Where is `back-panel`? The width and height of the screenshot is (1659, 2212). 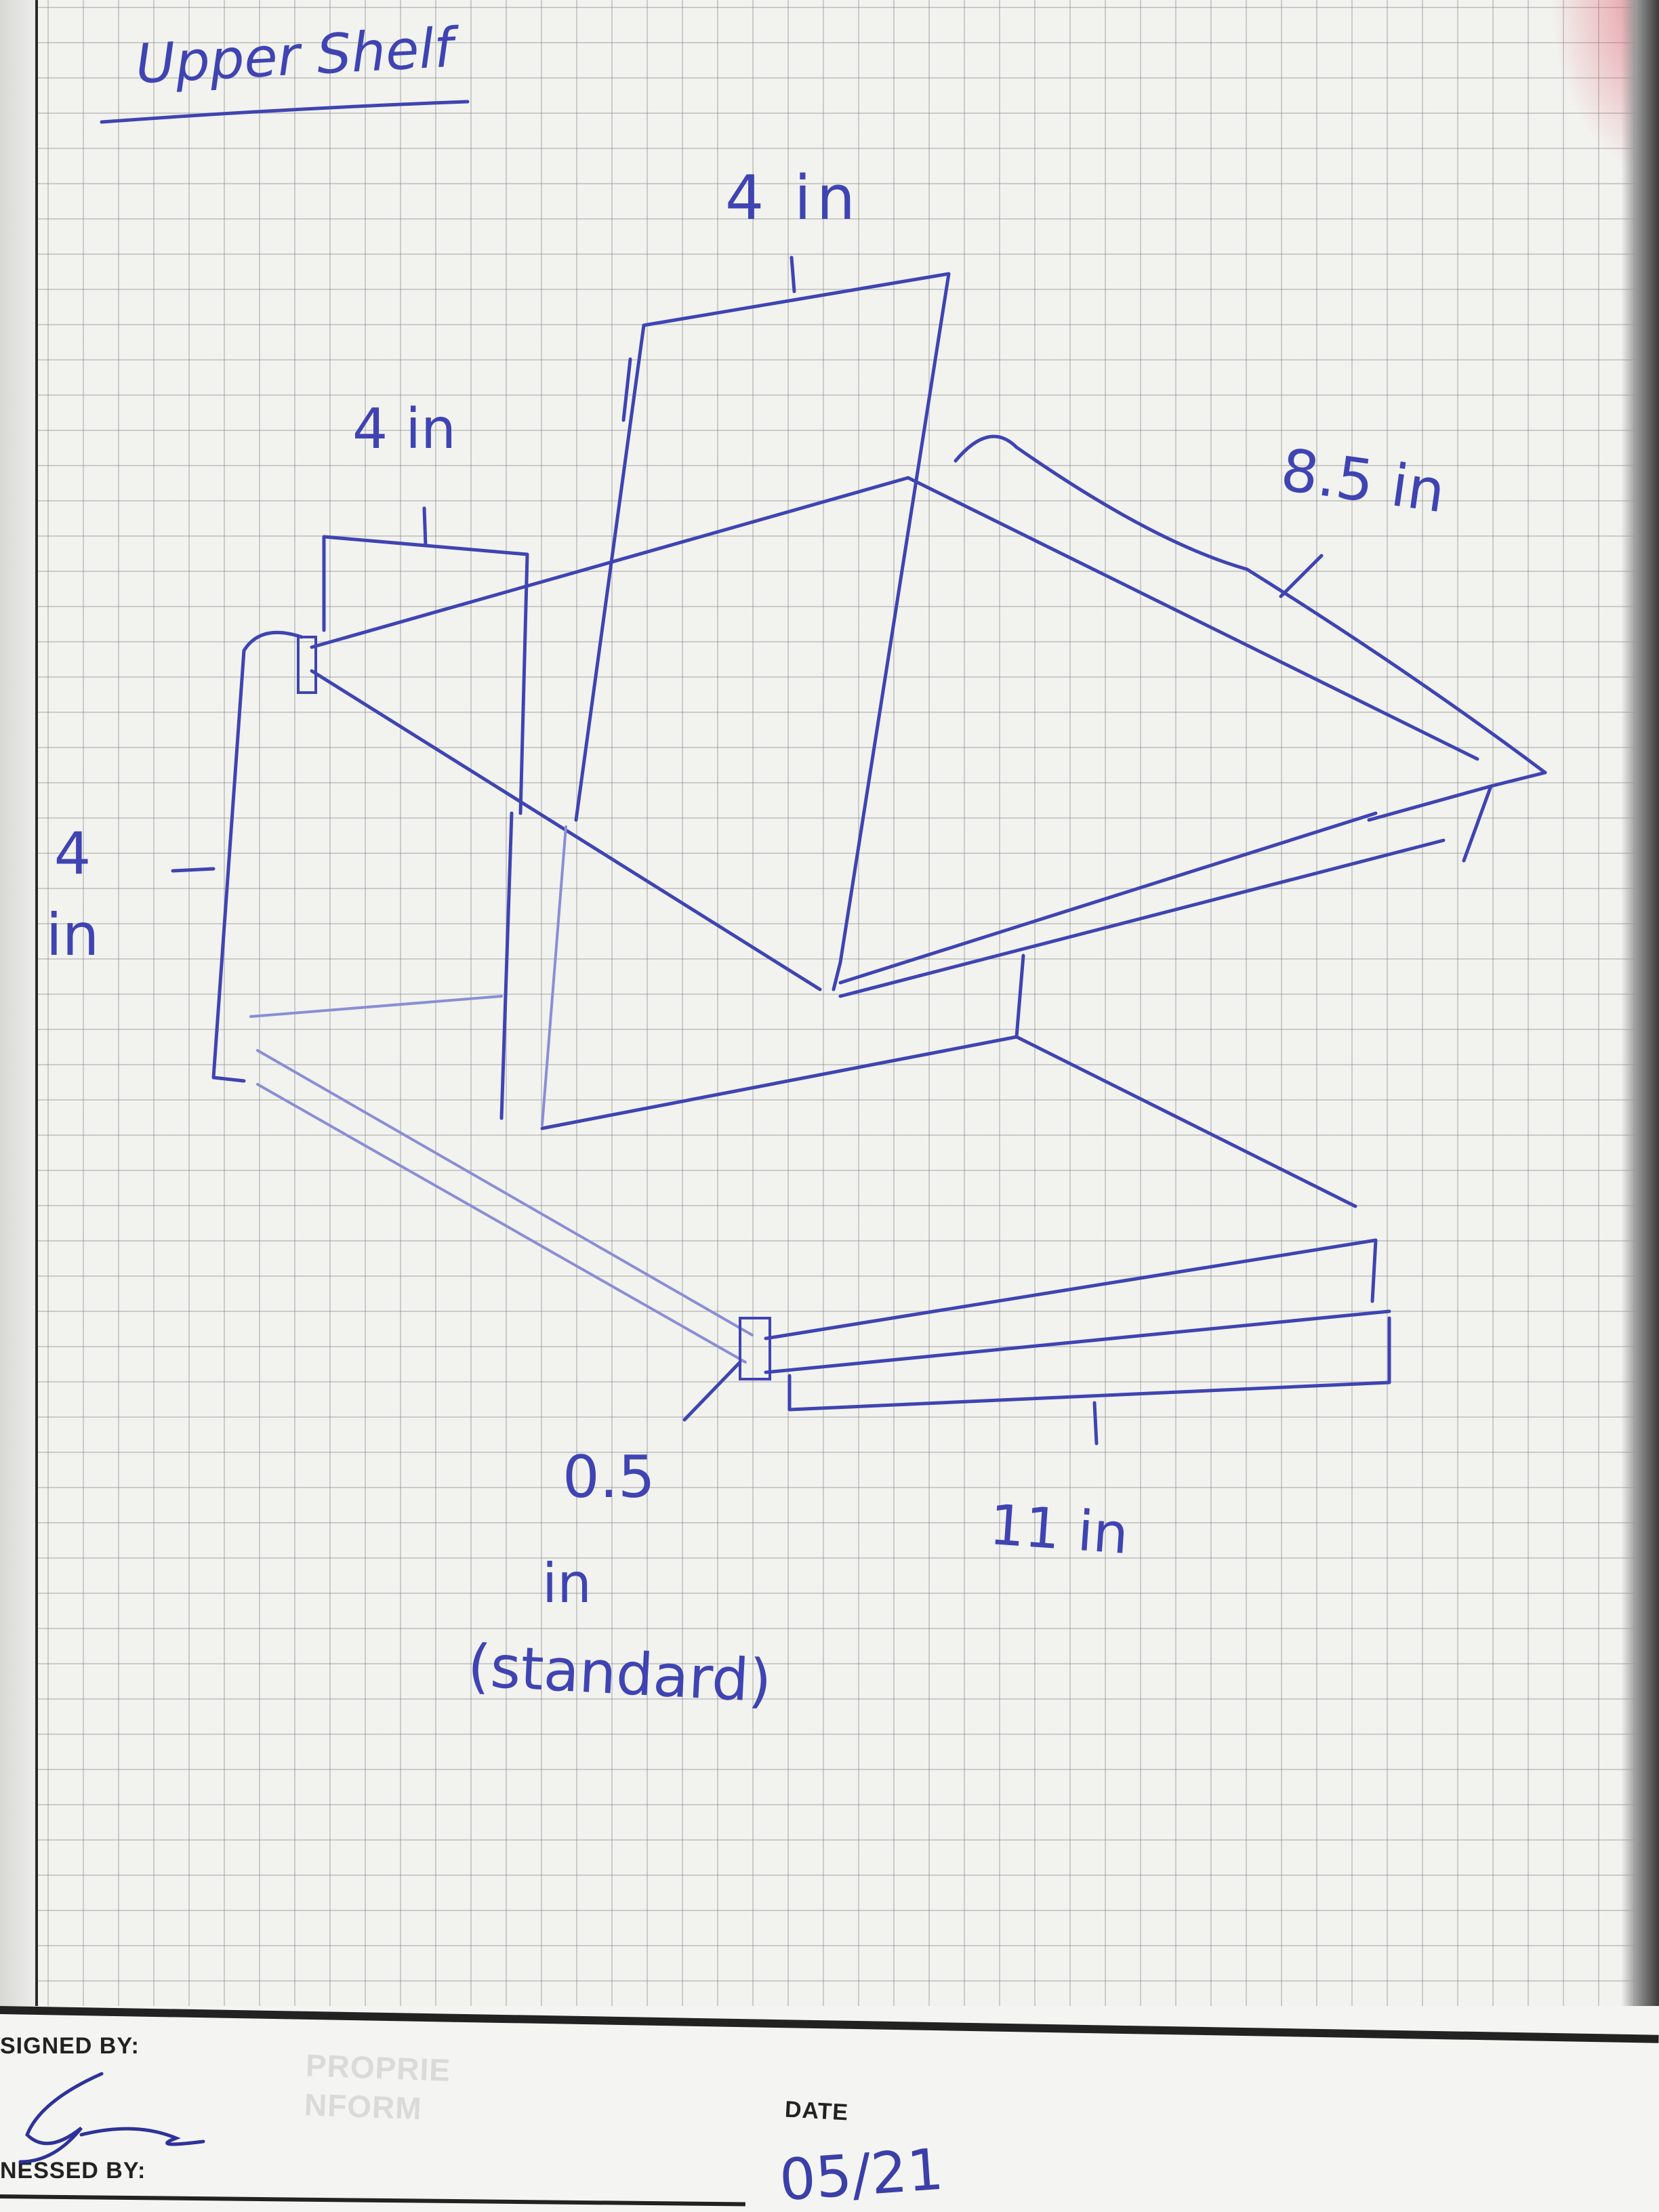
back-panel is located at coordinates (796, 631).